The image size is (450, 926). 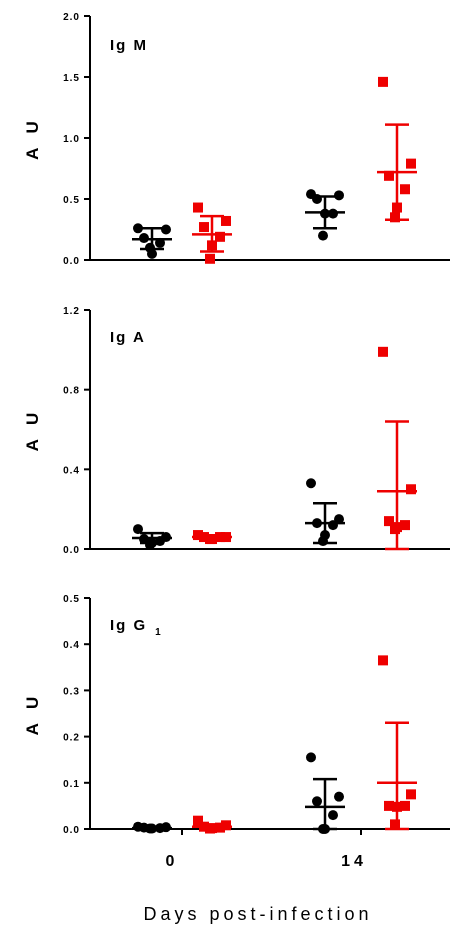 I want to click on y-tick-label: 1.0, so click(x=71, y=139).